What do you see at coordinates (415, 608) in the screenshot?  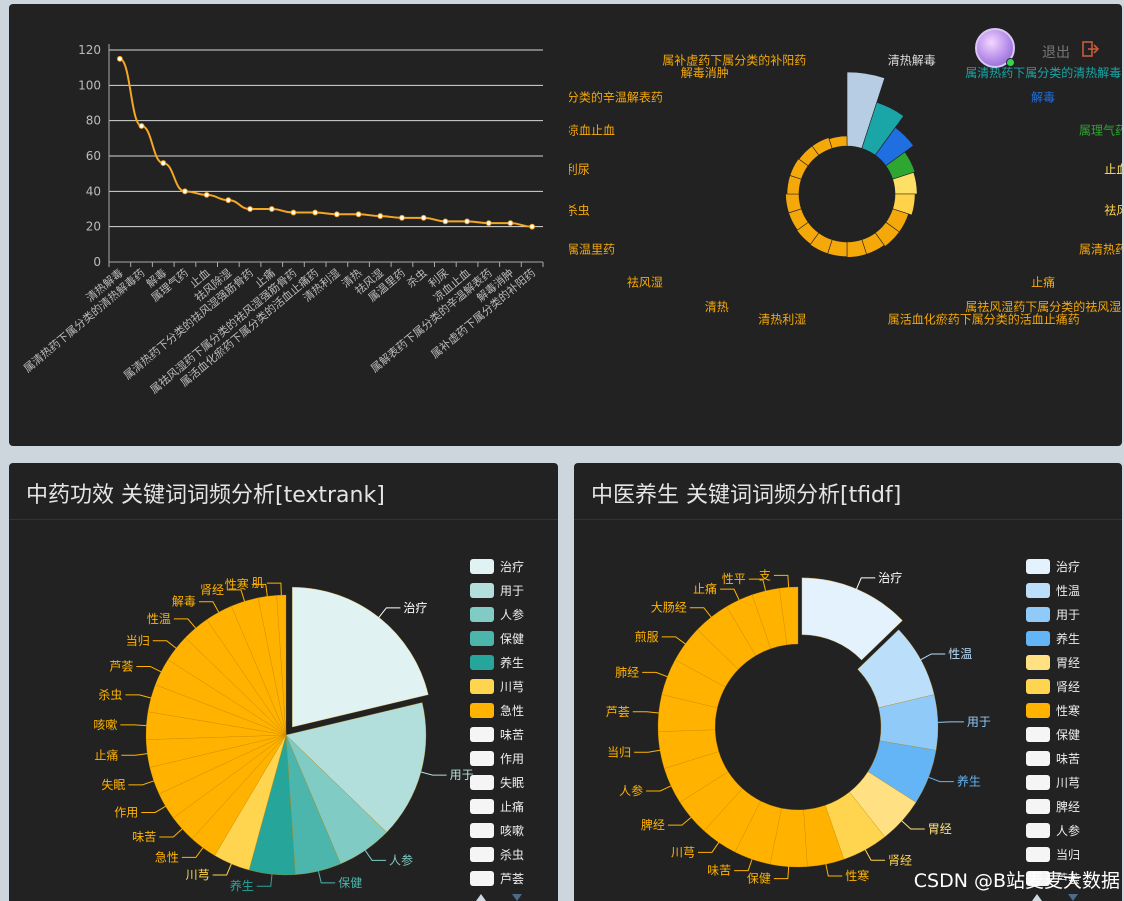 I see `pie-slice-label: 治疗` at bounding box center [415, 608].